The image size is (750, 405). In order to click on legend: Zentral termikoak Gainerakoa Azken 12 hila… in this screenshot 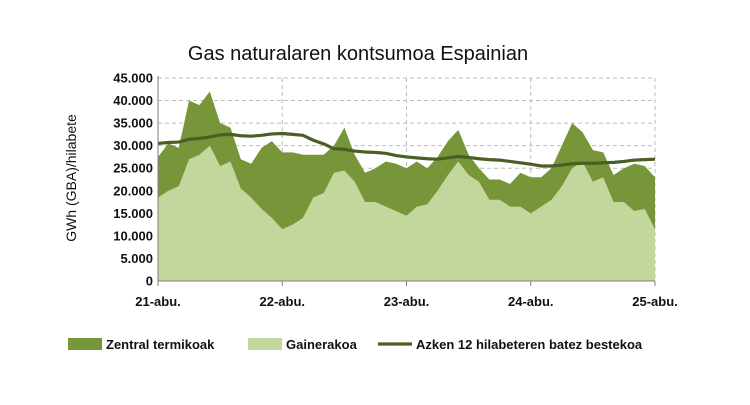, I will do `click(355, 344)`.